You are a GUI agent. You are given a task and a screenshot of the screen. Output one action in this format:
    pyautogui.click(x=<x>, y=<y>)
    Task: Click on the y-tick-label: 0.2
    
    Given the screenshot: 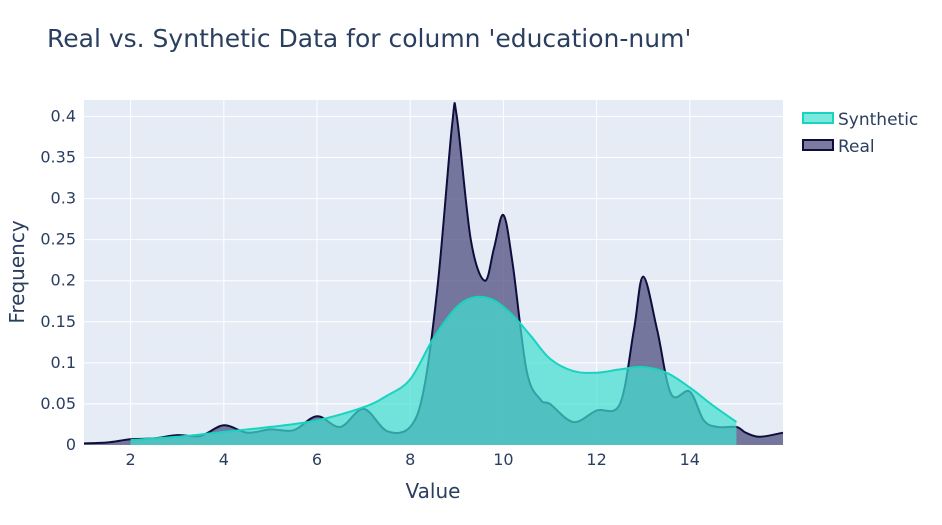 What is the action you would take?
    pyautogui.click(x=63, y=280)
    